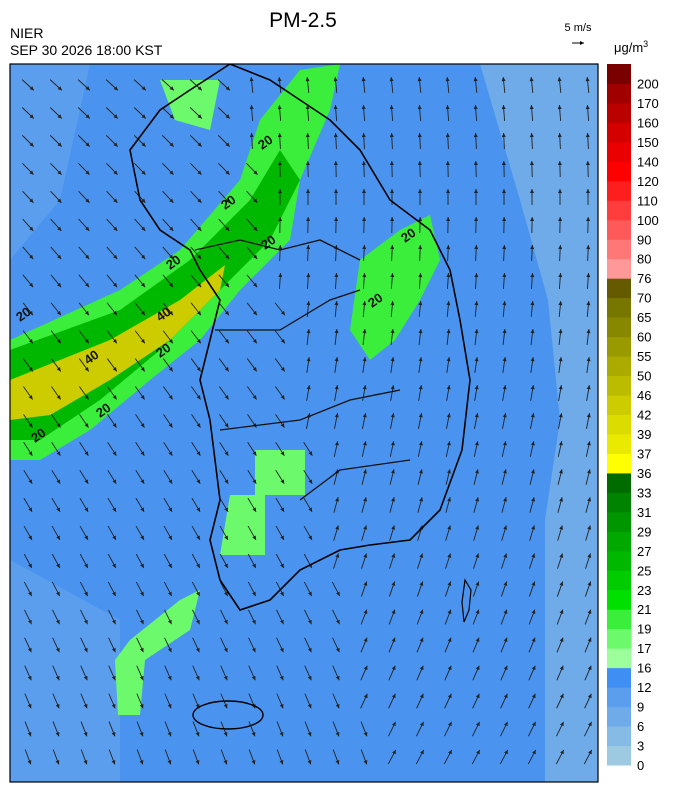  What do you see at coordinates (644, 317) in the screenshot?
I see `colorbar-label: 65` at bounding box center [644, 317].